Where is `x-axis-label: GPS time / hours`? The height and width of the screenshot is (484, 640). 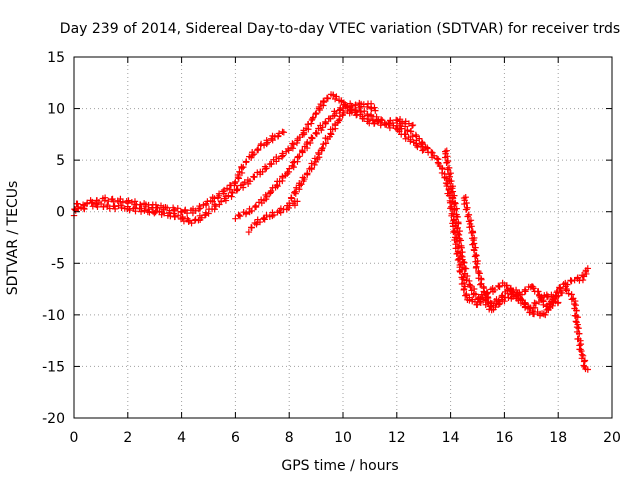 x-axis-label: GPS time / hours is located at coordinates (339, 466).